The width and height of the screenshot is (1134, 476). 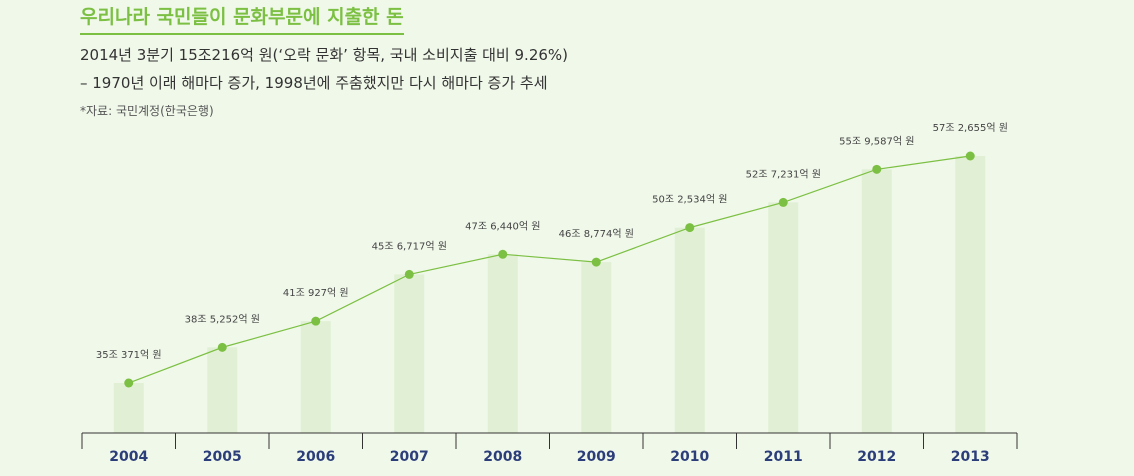 What do you see at coordinates (128, 408) in the screenshot?
I see `bar-2004` at bounding box center [128, 408].